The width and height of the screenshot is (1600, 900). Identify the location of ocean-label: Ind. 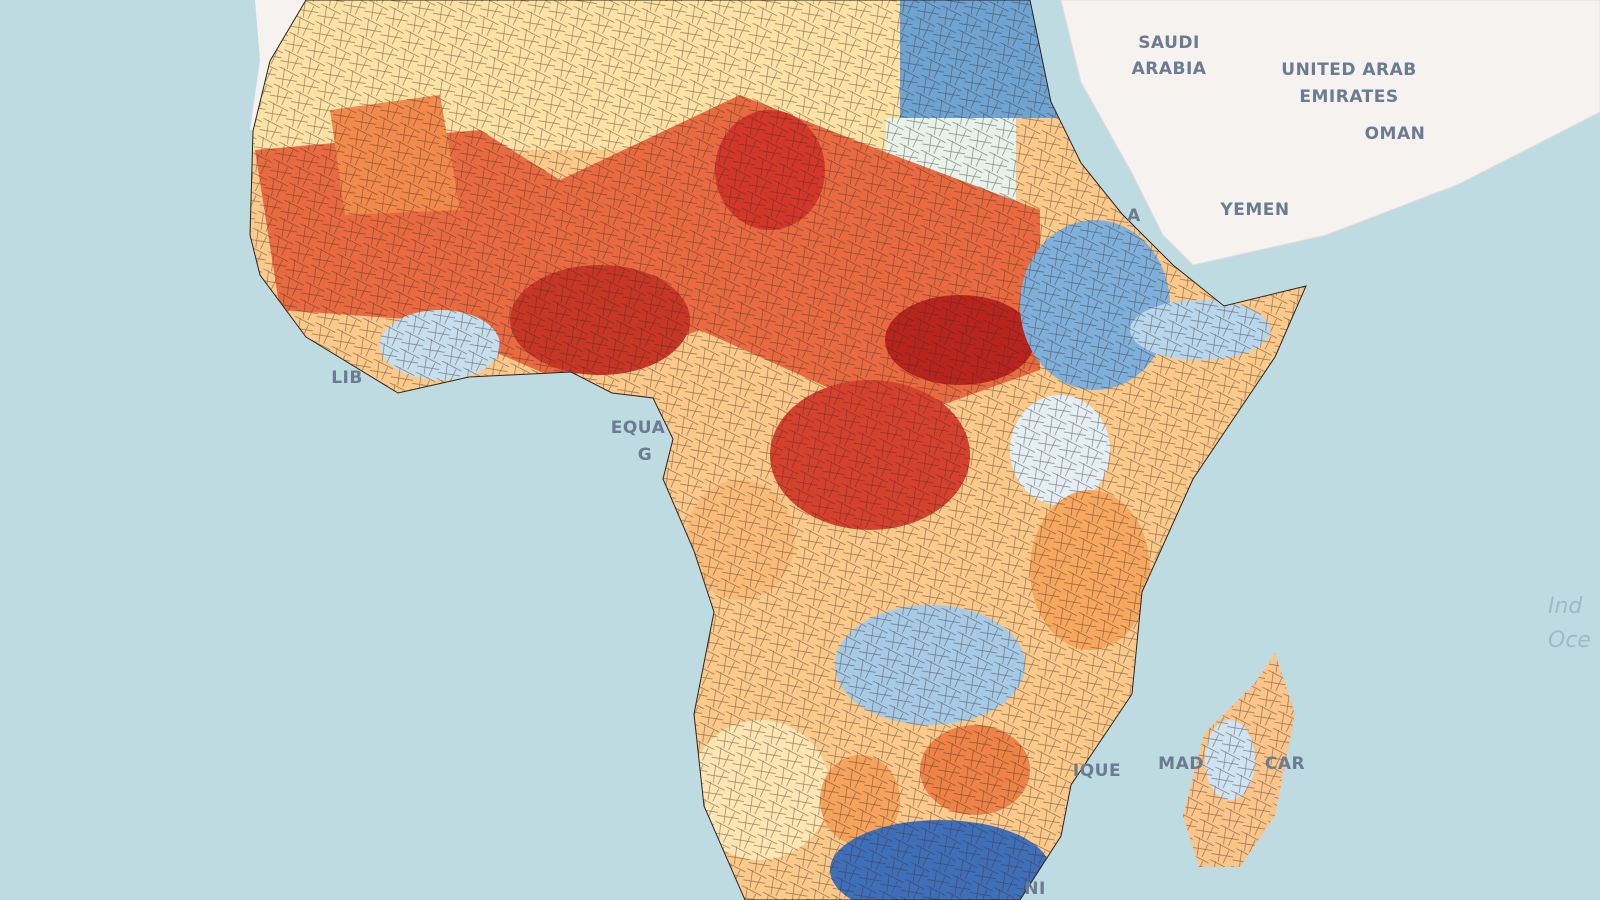
(1565, 606).